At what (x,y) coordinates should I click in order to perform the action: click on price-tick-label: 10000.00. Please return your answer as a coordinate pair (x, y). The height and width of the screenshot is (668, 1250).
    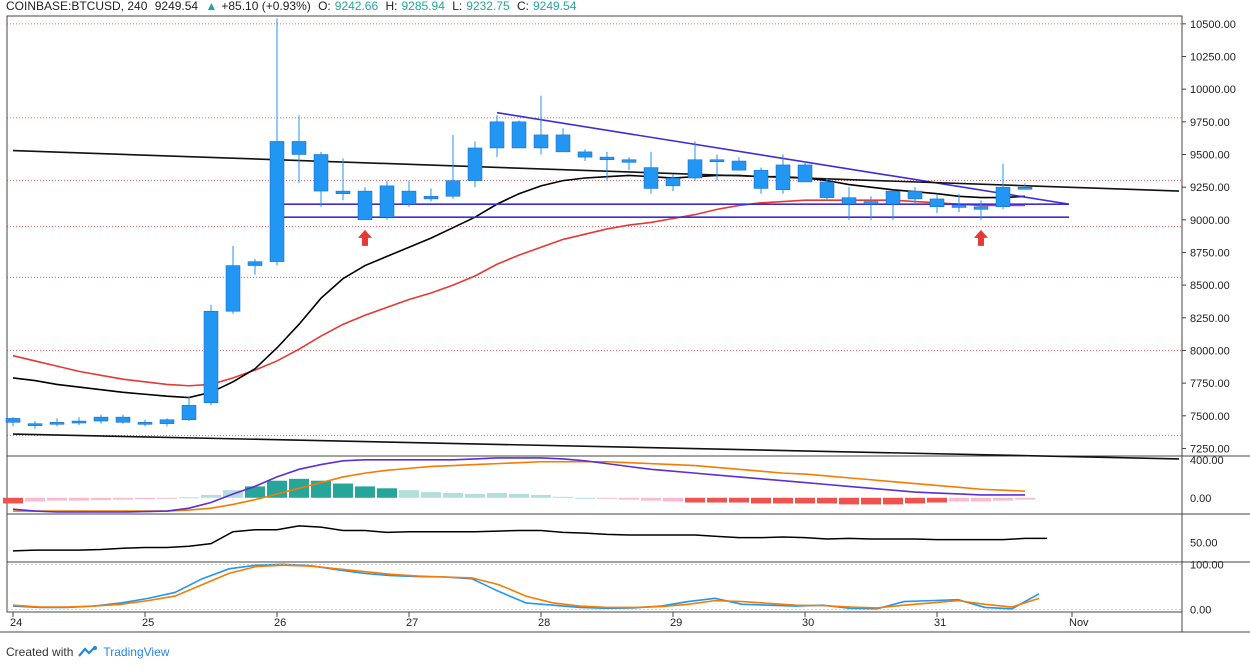
    Looking at the image, I should click on (1213, 90).